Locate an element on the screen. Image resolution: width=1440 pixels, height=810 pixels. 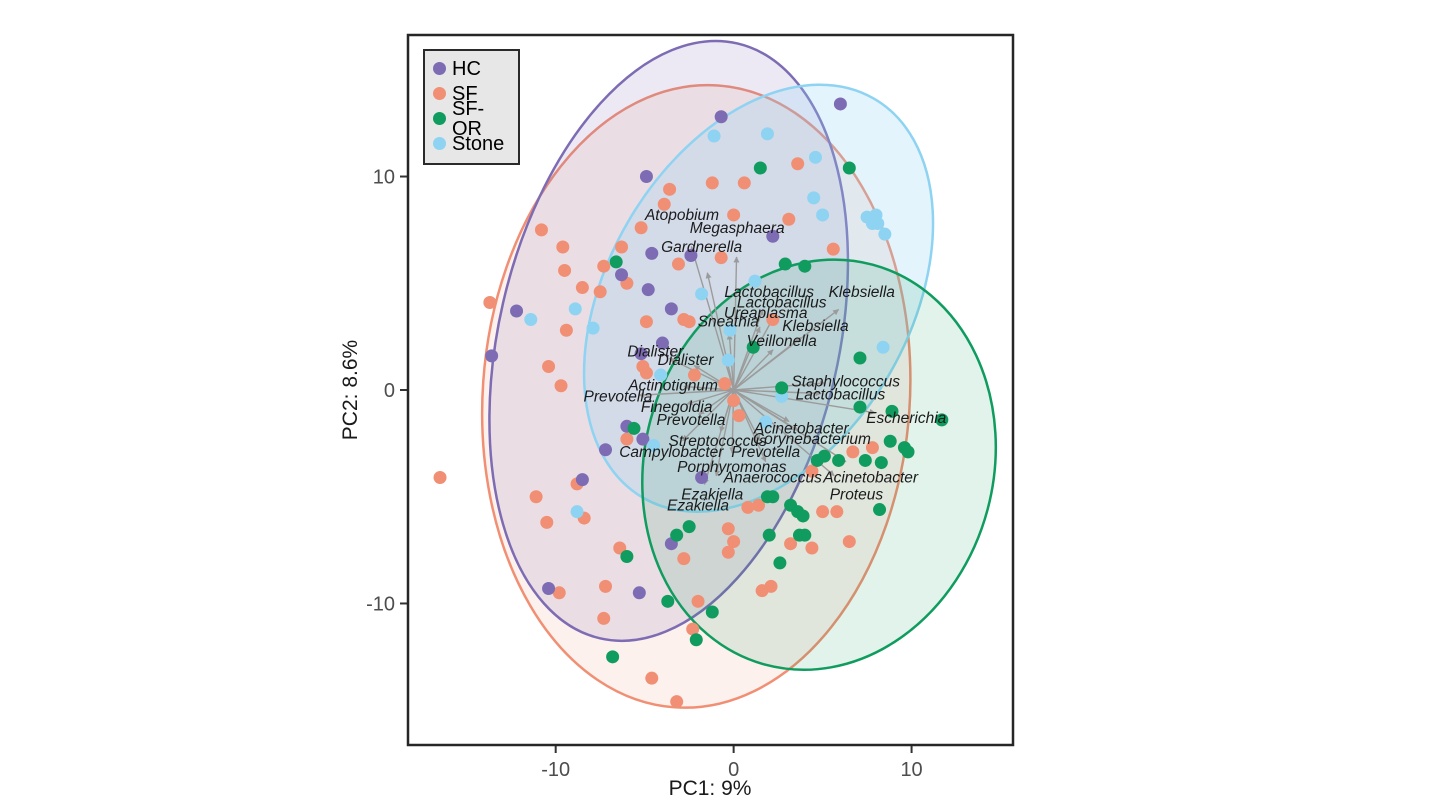
taxa-label: Ezakiella is located at coordinates (712, 495).